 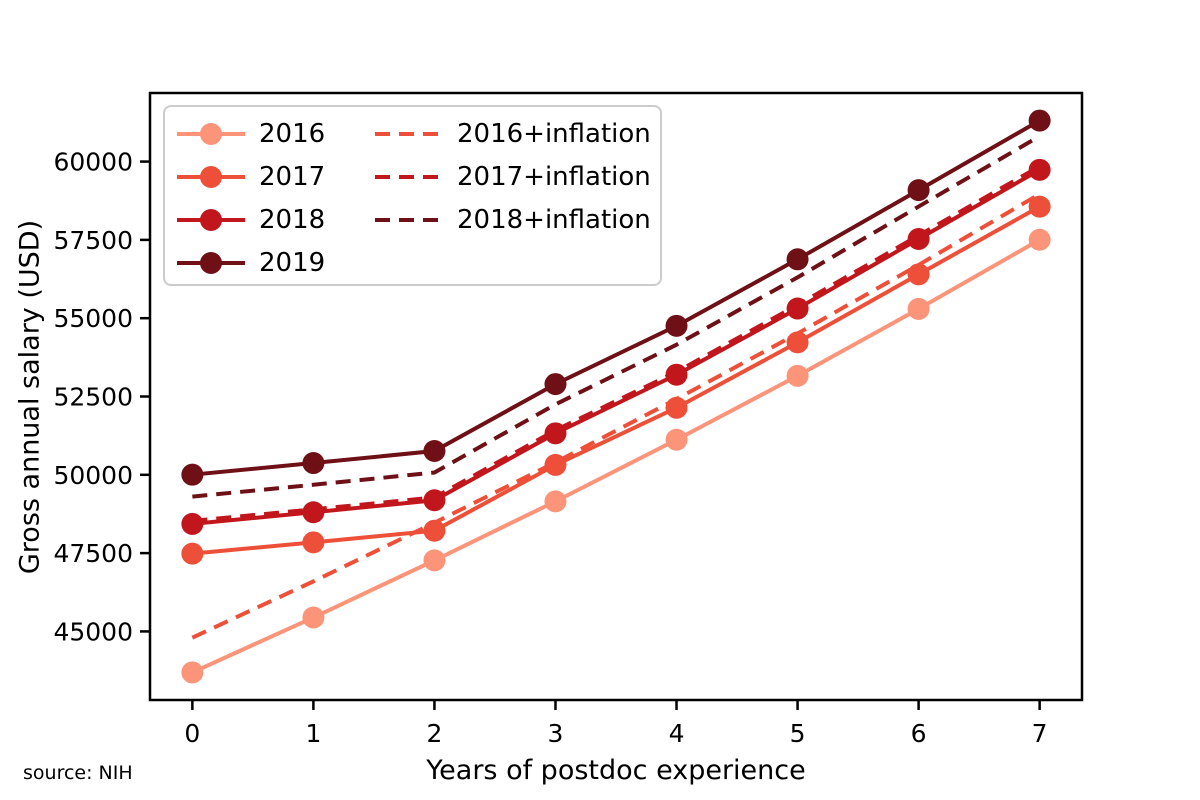 I want to click on x-tick-label: 0, so click(x=192, y=733).